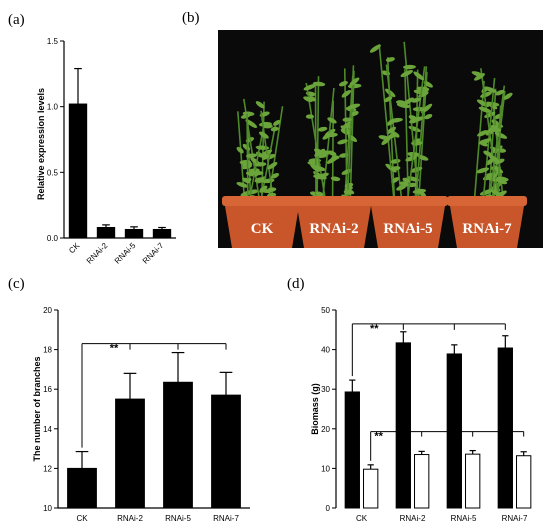  What do you see at coordinates (191, 18) in the screenshot?
I see `panel-label-b: (b)` at bounding box center [191, 18].